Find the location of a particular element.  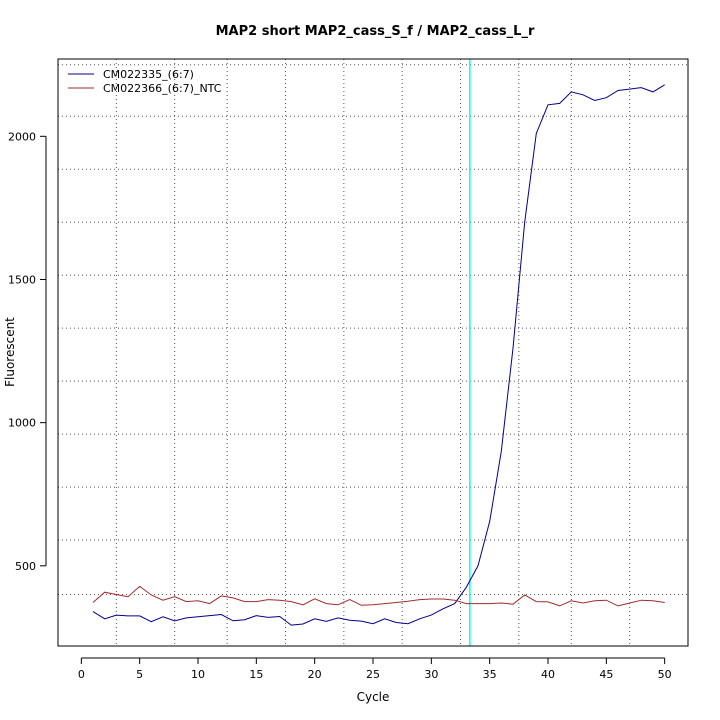

y-axis: 500 1000 1500 2000 is located at coordinates (27, 351).